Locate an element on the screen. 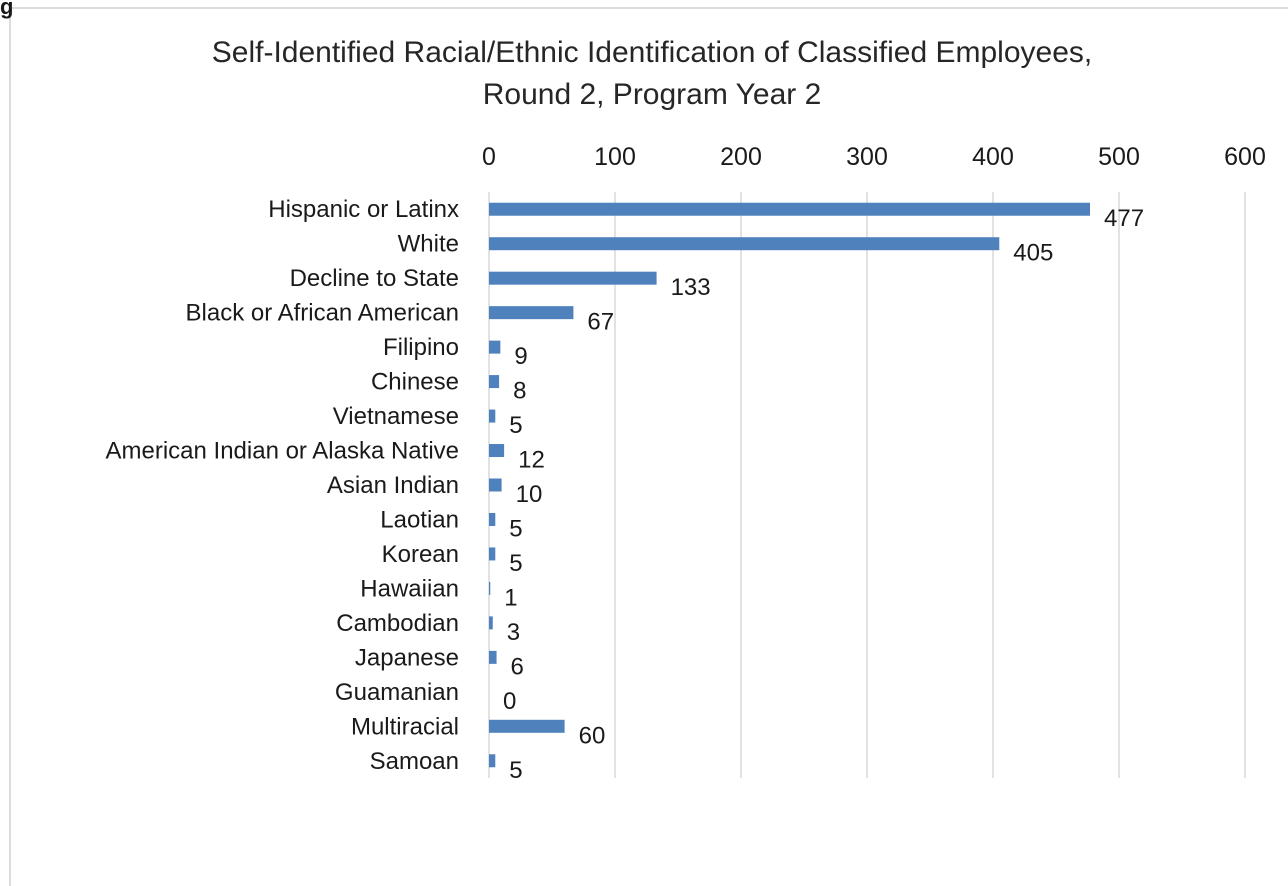 The height and width of the screenshot is (886, 1288). data-label-13: 6 is located at coordinates (517, 666).